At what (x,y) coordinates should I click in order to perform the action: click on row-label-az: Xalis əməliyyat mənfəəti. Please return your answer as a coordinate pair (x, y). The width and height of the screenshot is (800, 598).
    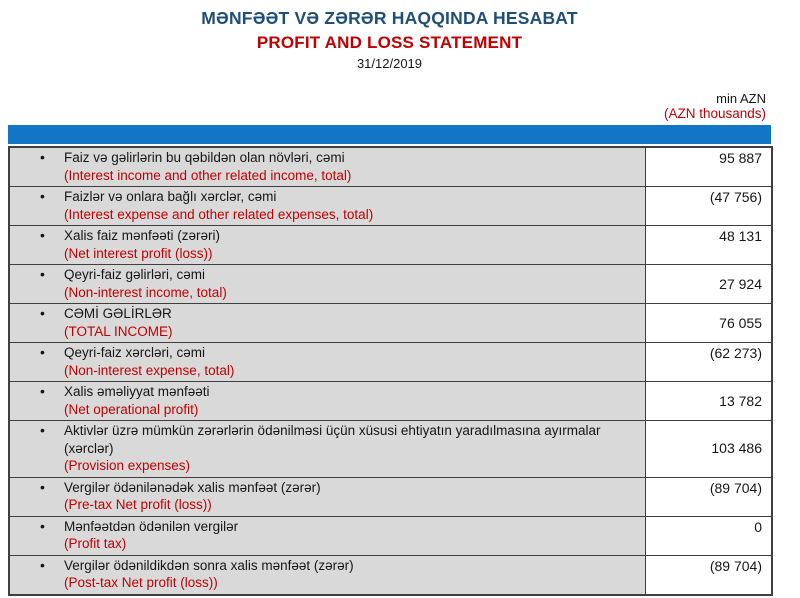
    Looking at the image, I should click on (137, 391).